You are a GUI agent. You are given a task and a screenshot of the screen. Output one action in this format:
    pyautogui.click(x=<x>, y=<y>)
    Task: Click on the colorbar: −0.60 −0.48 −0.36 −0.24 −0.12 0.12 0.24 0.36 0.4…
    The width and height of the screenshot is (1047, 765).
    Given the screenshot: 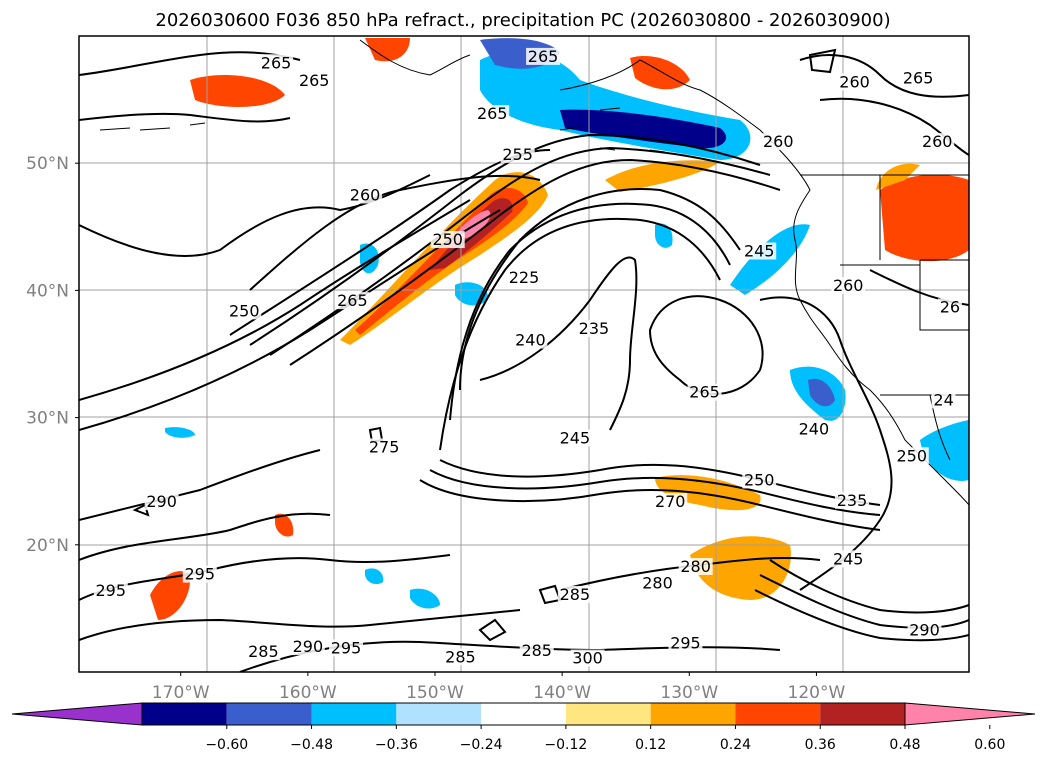 What is the action you would take?
    pyautogui.click(x=523, y=727)
    